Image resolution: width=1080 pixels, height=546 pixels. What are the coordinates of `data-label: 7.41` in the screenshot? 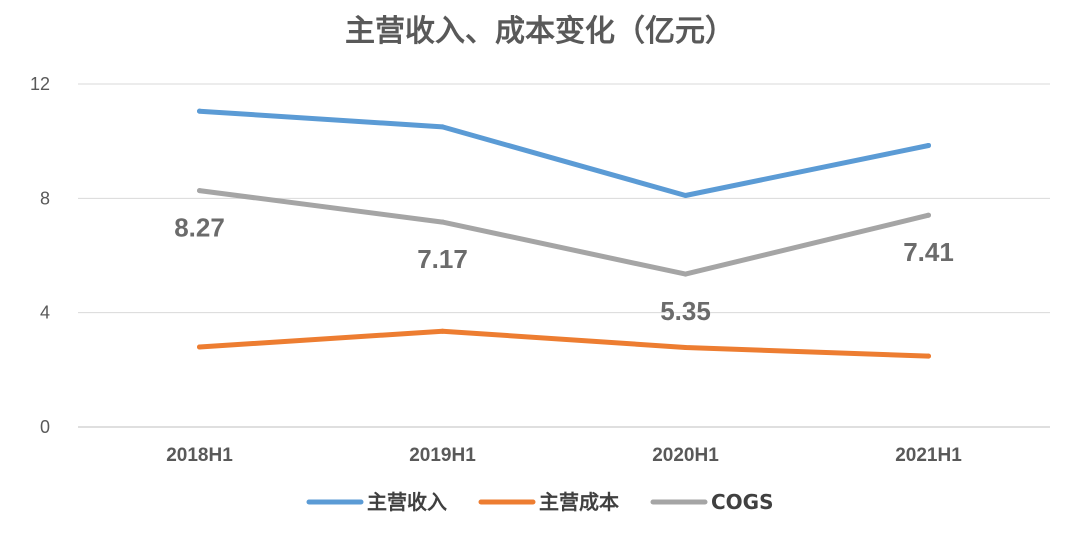 It's located at (928, 252).